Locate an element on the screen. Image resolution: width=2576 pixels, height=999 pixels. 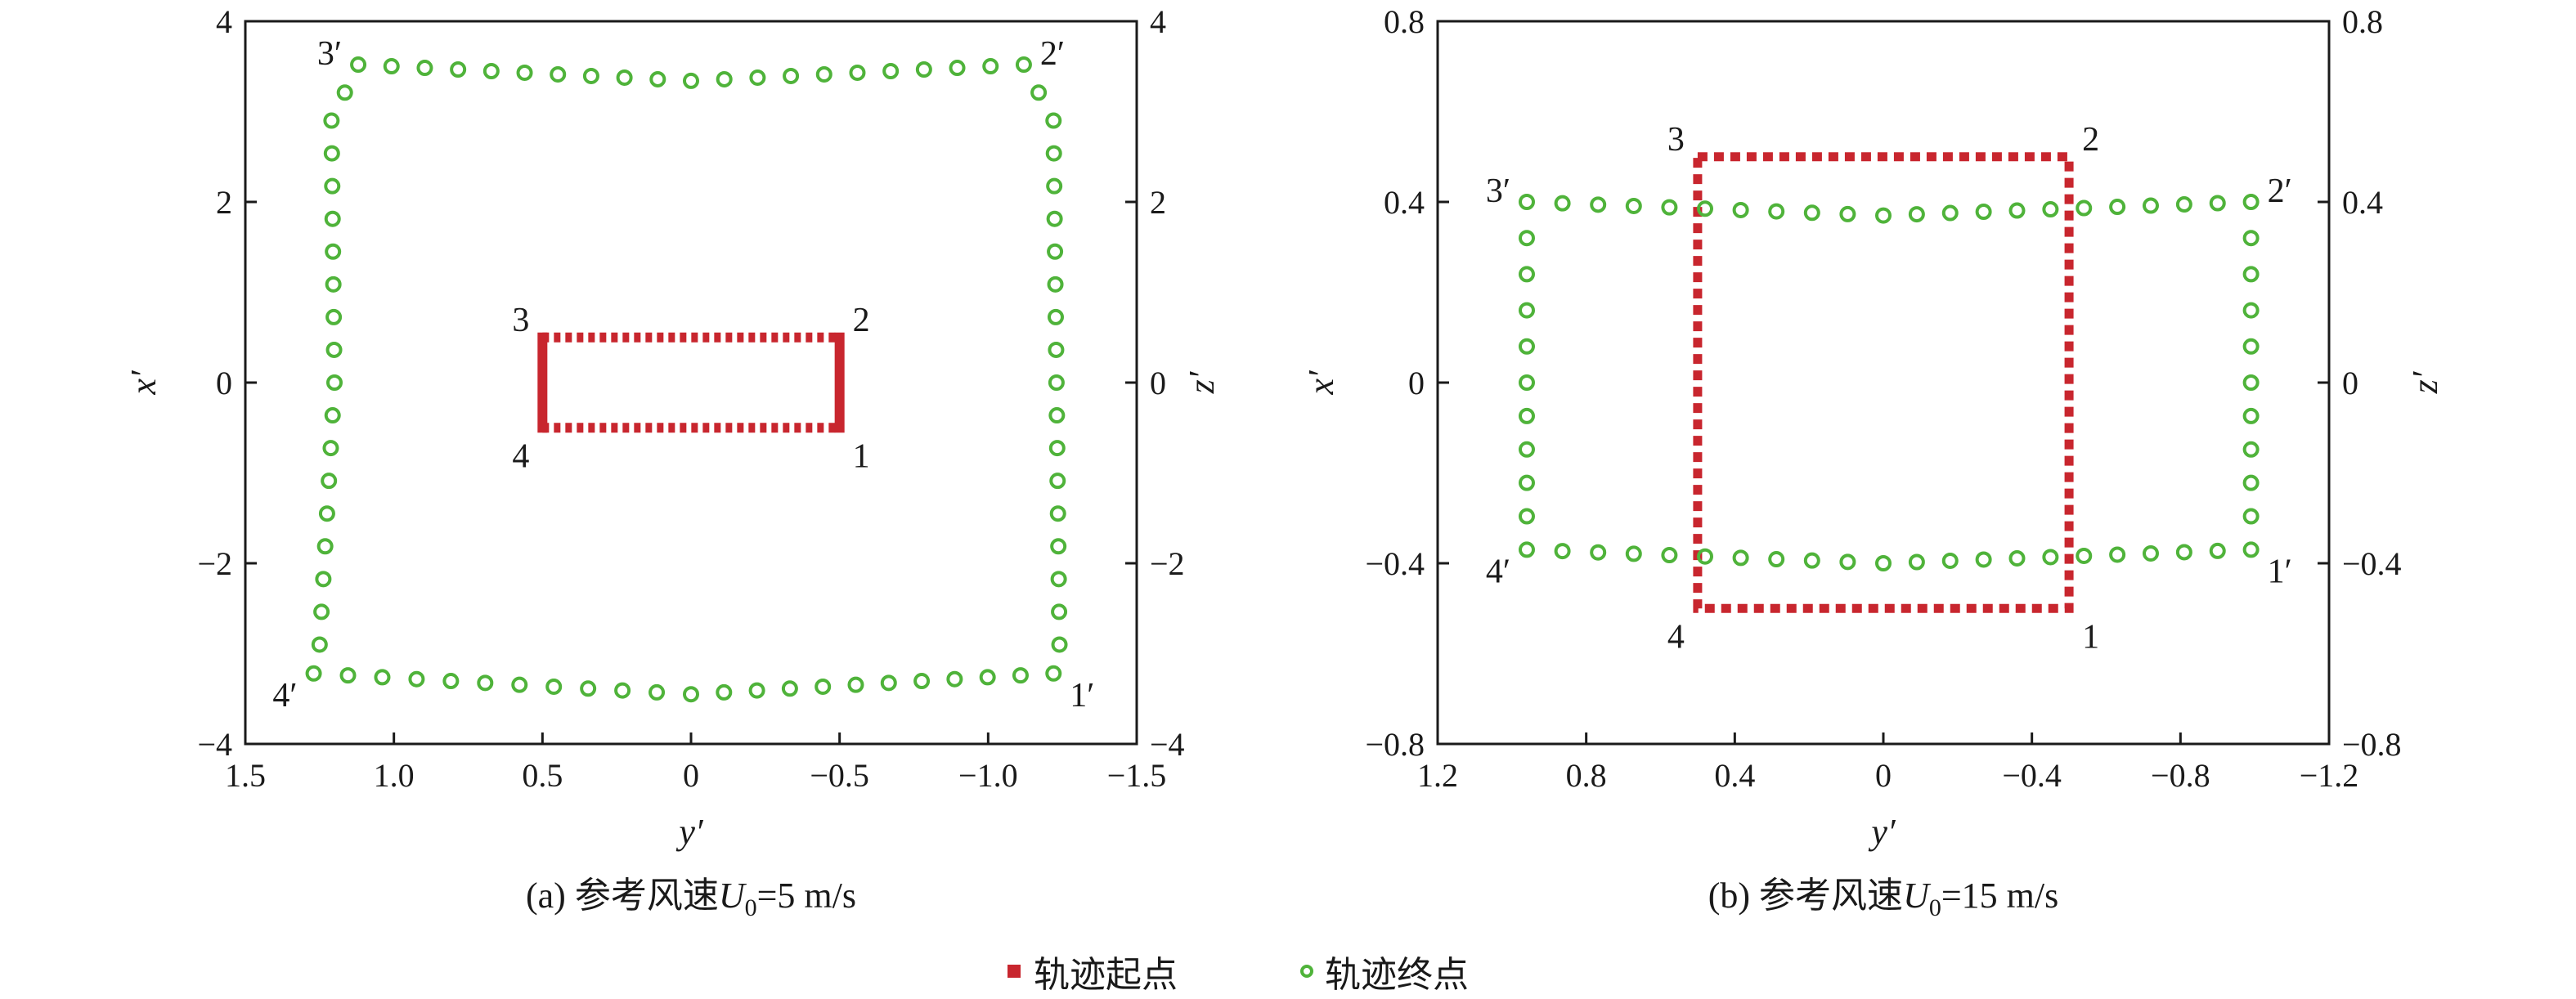
y-tick-label-right: 0.8 is located at coordinates (2362, 21).